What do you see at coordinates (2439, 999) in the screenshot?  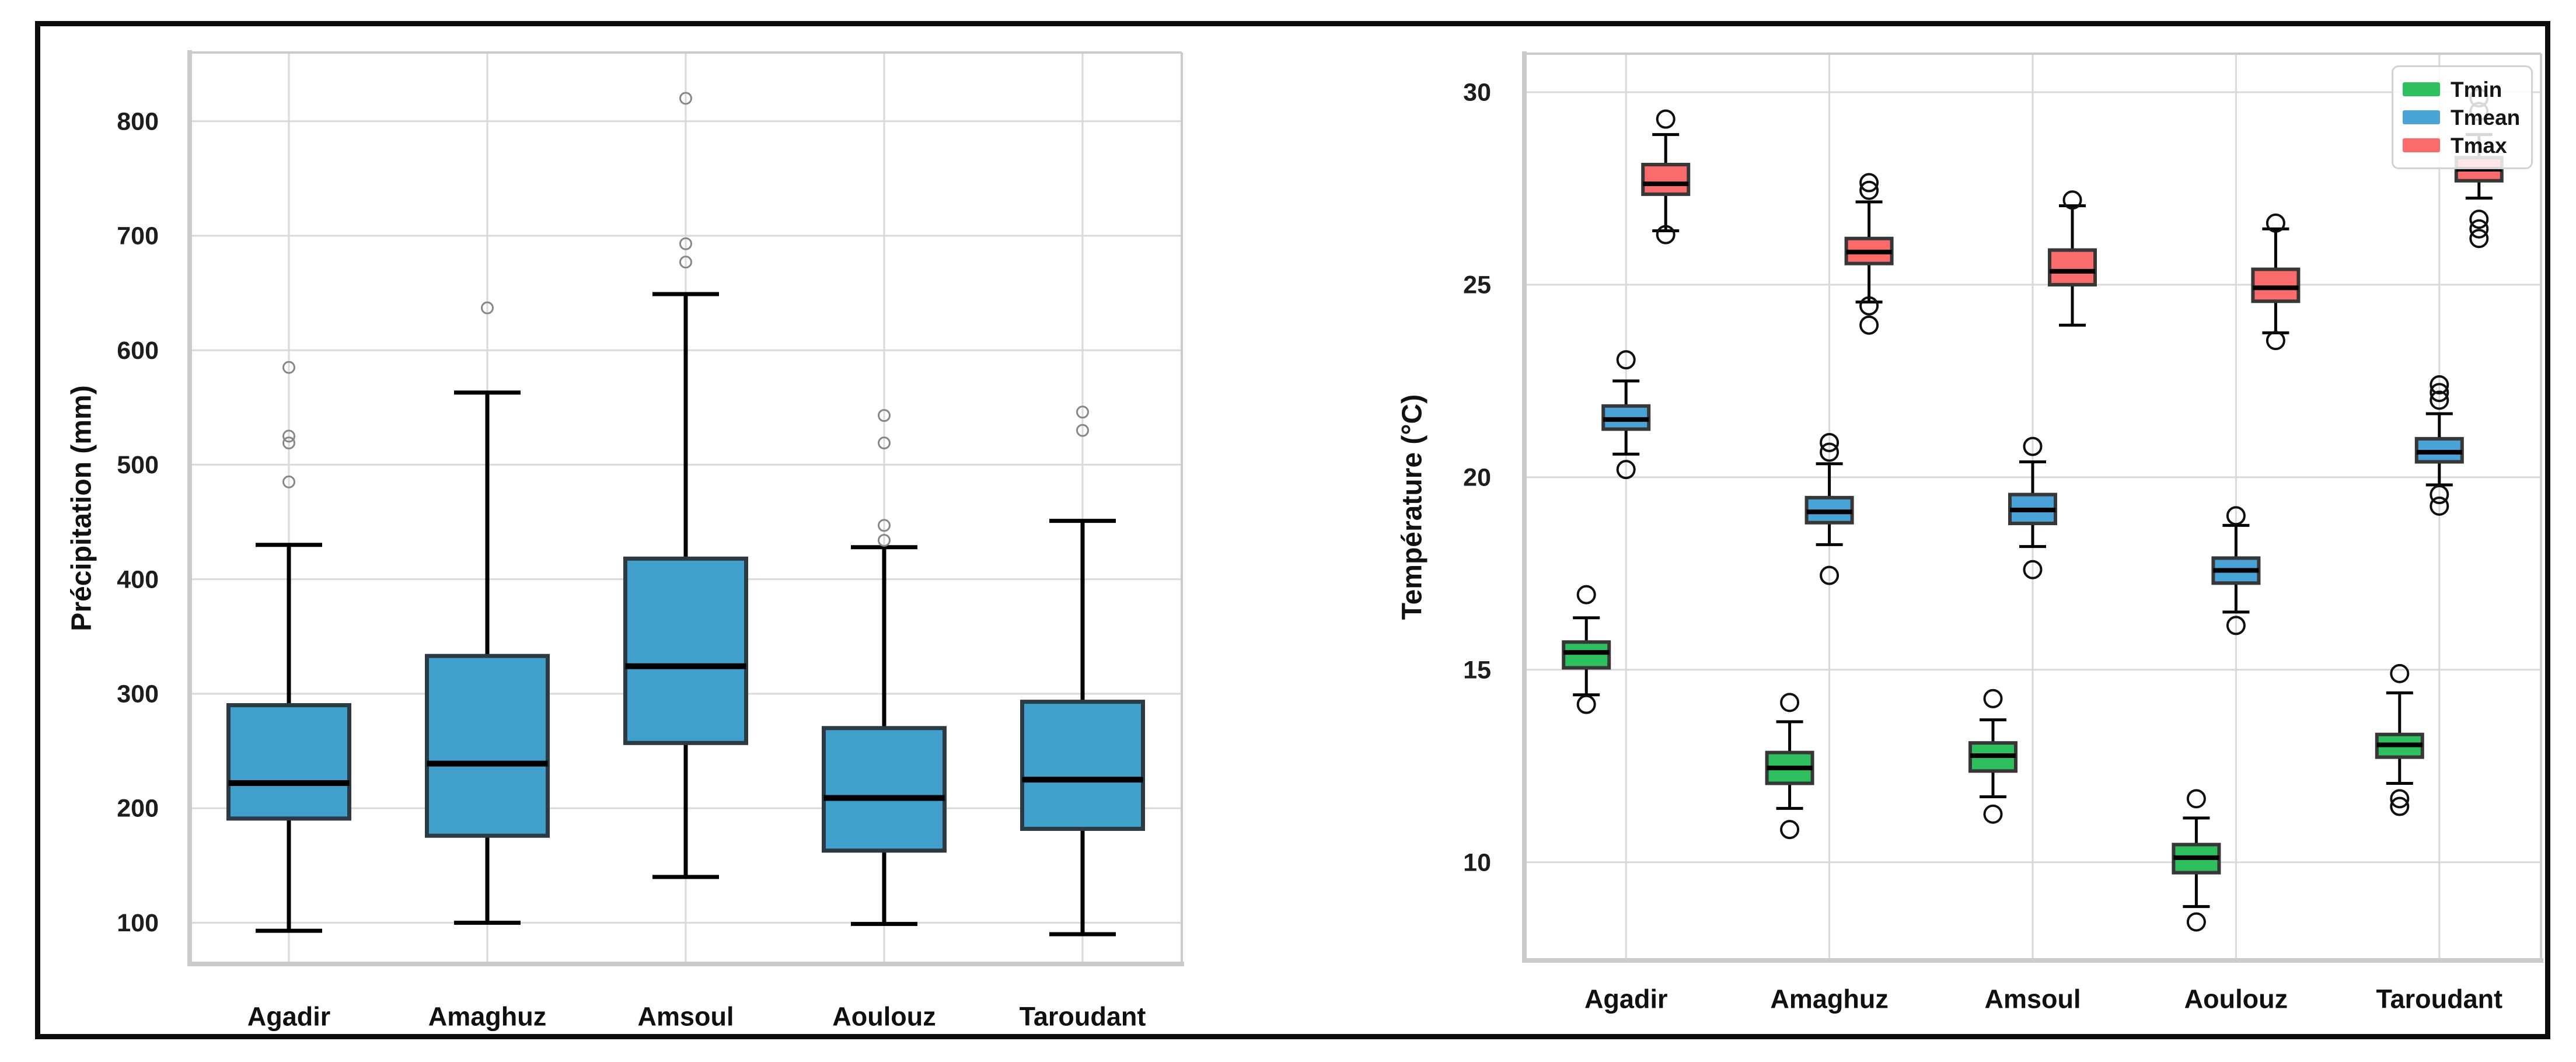 I see `temp-xtick-label-taroudant: Taroudant` at bounding box center [2439, 999].